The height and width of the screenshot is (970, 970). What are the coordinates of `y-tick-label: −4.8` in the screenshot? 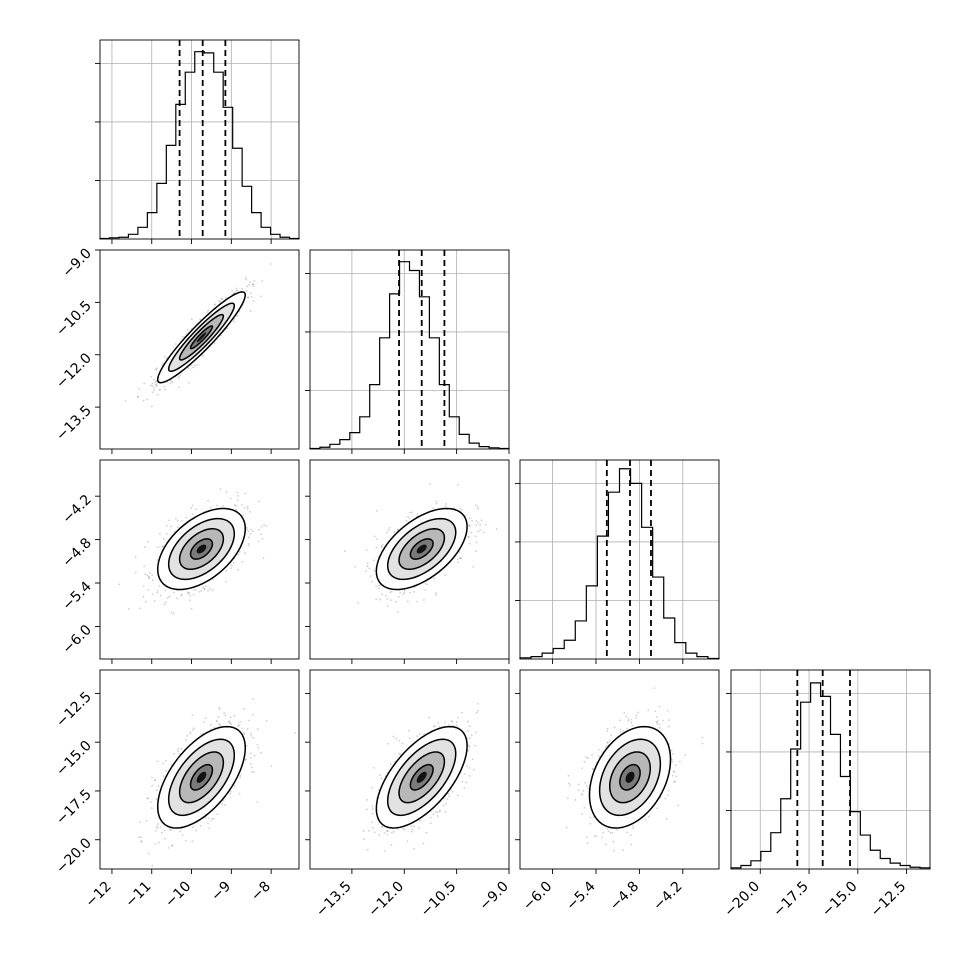 It's located at (76, 552).